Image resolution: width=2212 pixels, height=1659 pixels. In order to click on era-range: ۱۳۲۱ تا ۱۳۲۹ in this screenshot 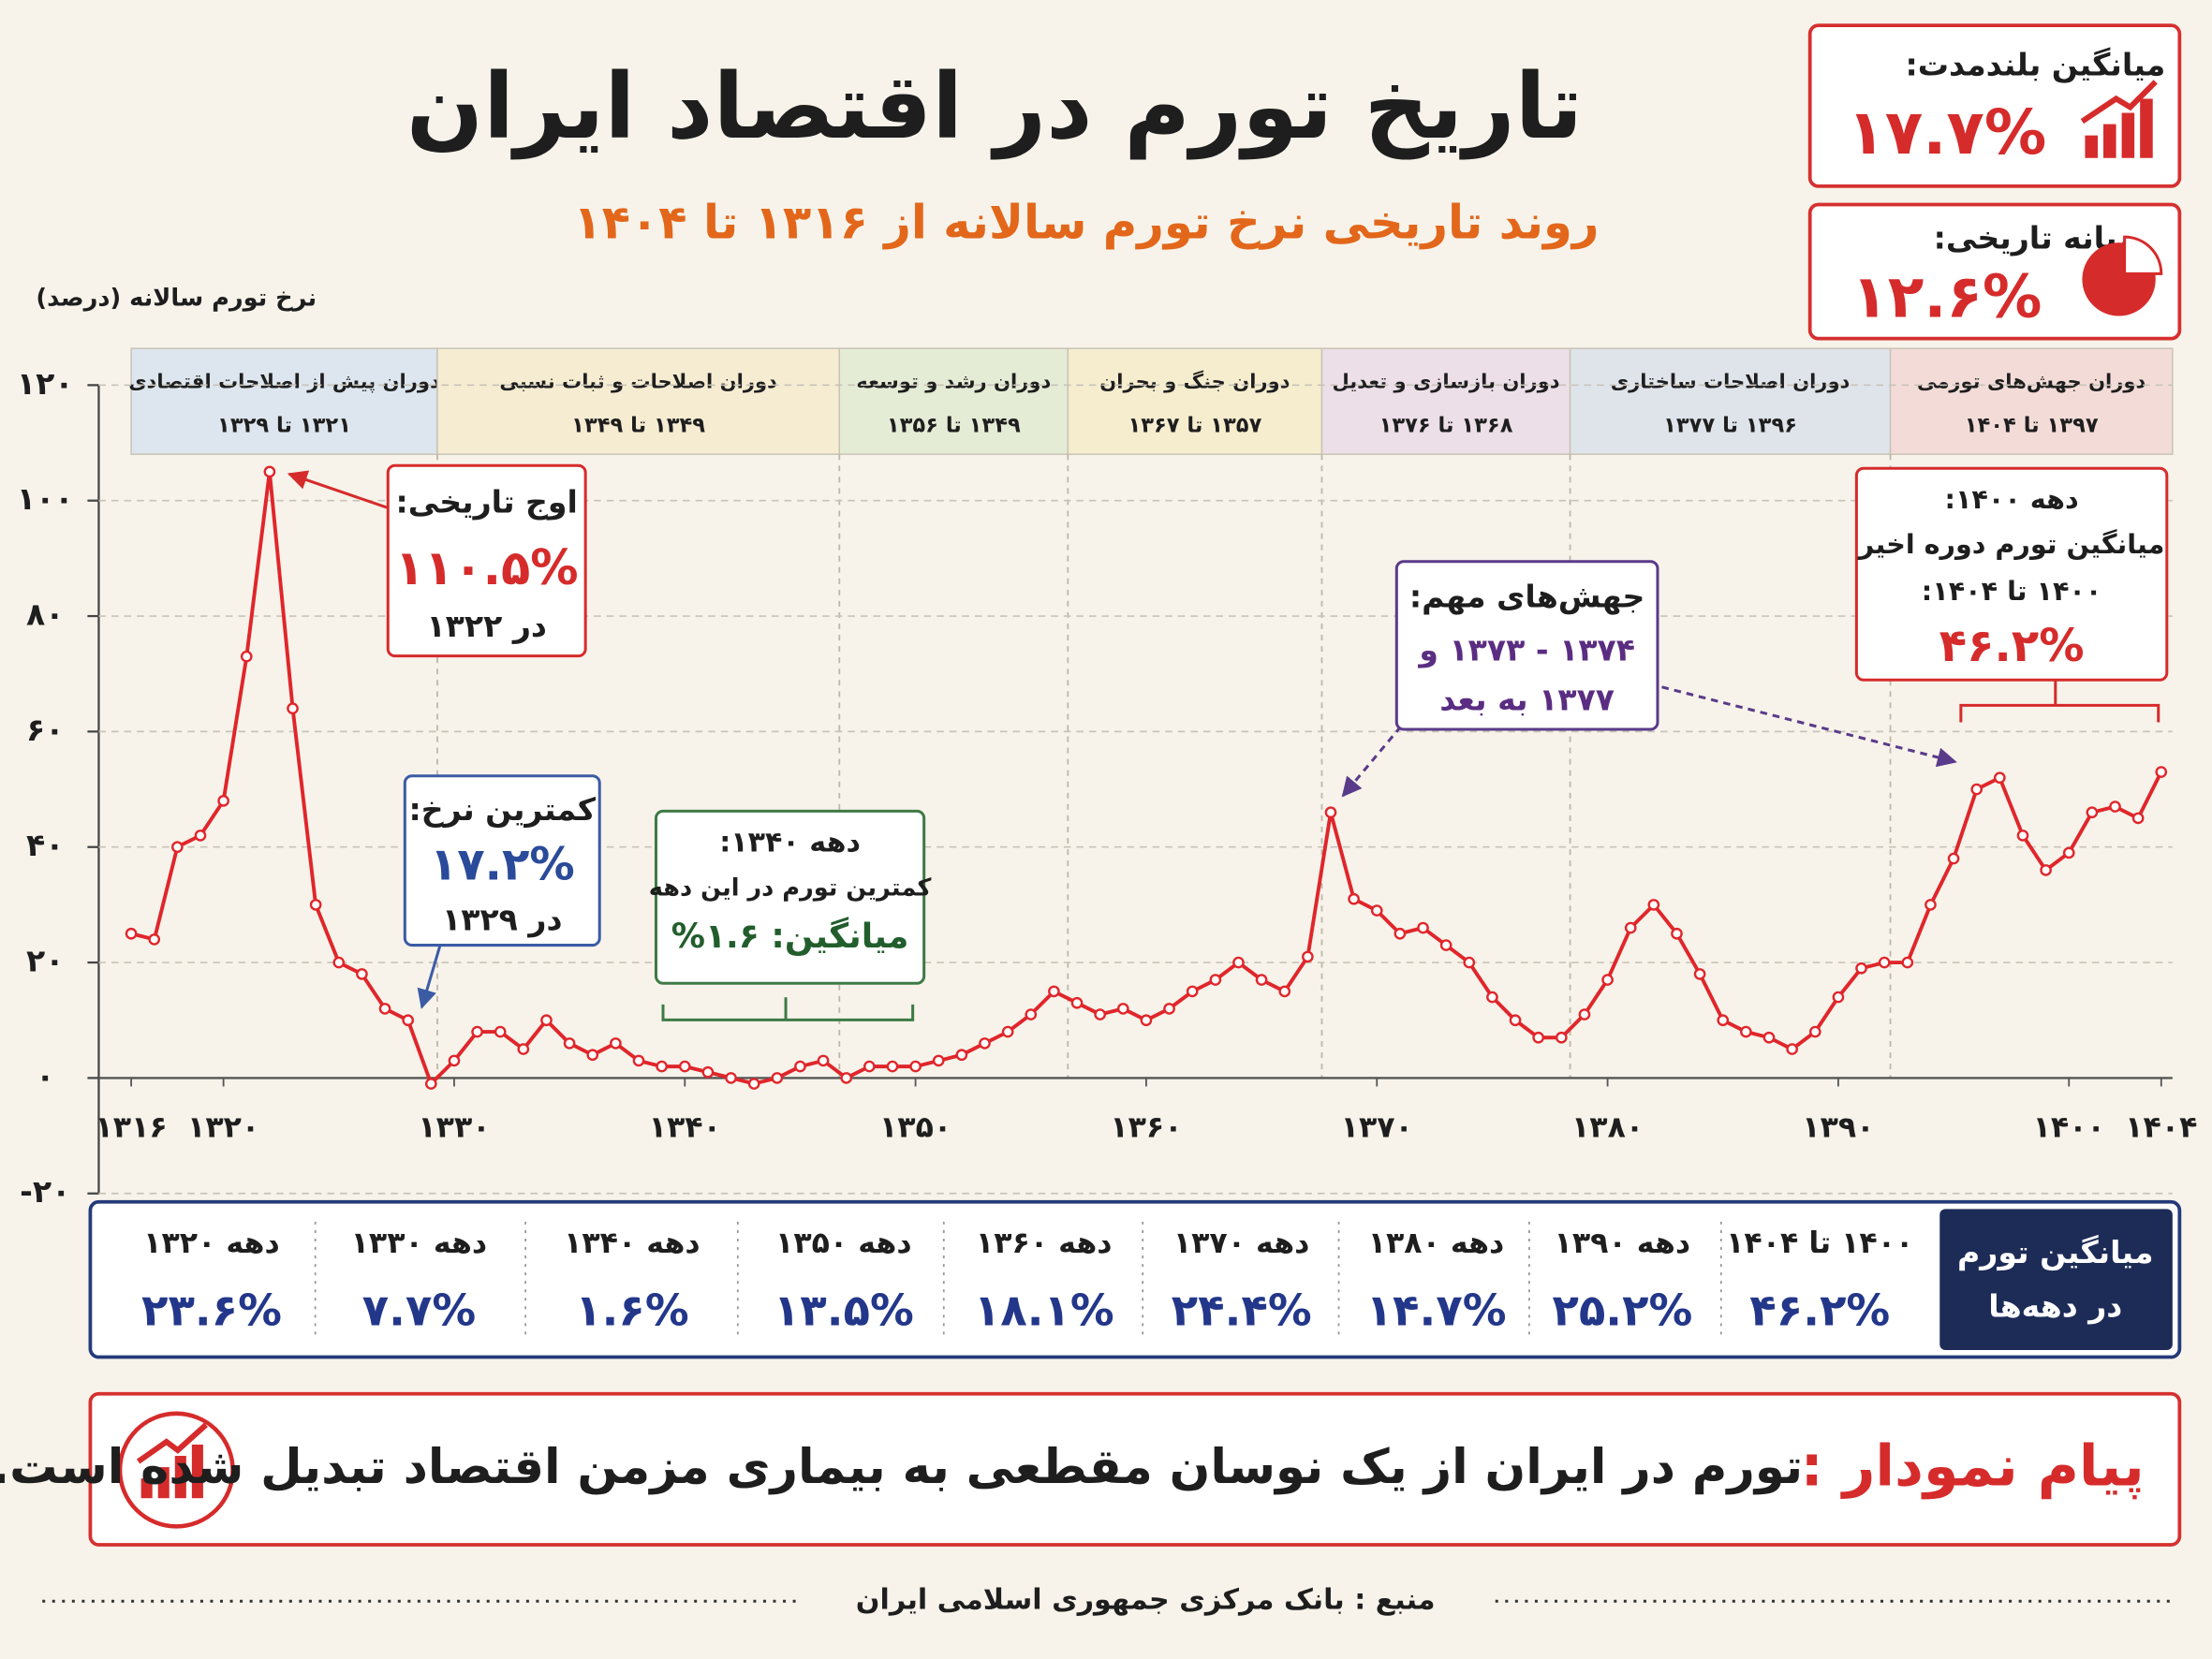, I will do `click(284, 426)`.